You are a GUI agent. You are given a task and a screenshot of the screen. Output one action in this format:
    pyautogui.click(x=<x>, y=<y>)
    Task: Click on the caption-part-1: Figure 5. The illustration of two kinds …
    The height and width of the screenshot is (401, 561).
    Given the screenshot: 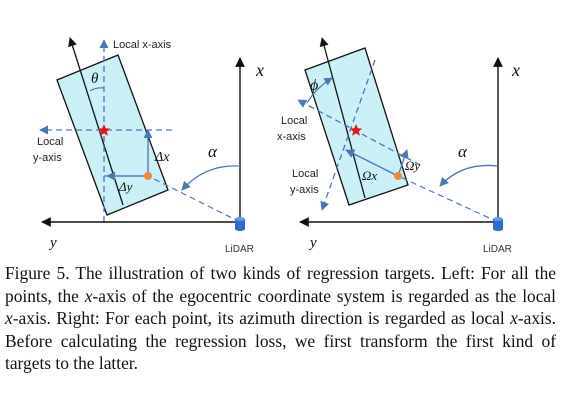 What is the action you would take?
    pyautogui.click(x=280, y=284)
    